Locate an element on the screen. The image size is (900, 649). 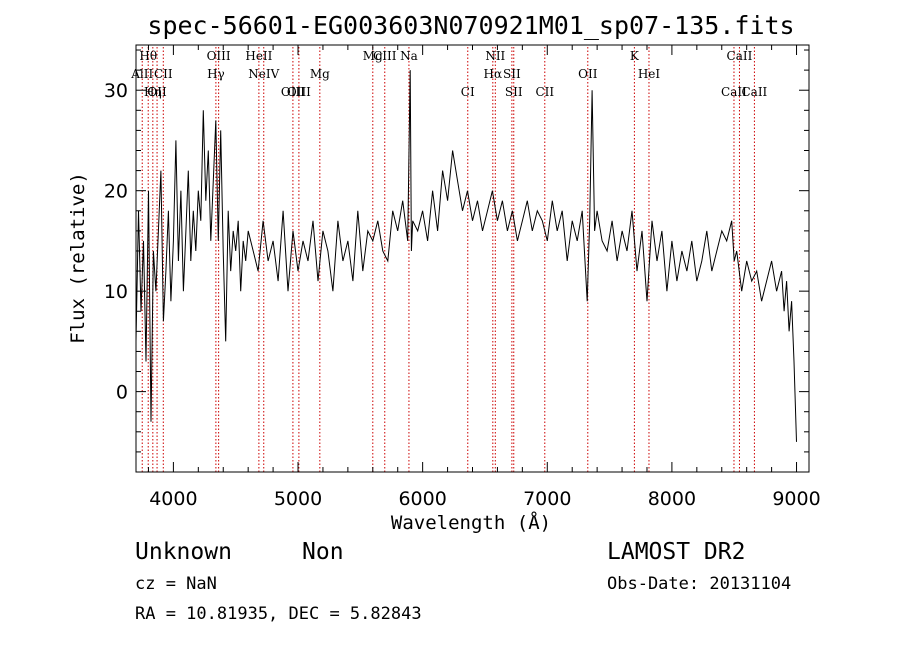
survey-name: LAMOST DR2 is located at coordinates (676, 552).